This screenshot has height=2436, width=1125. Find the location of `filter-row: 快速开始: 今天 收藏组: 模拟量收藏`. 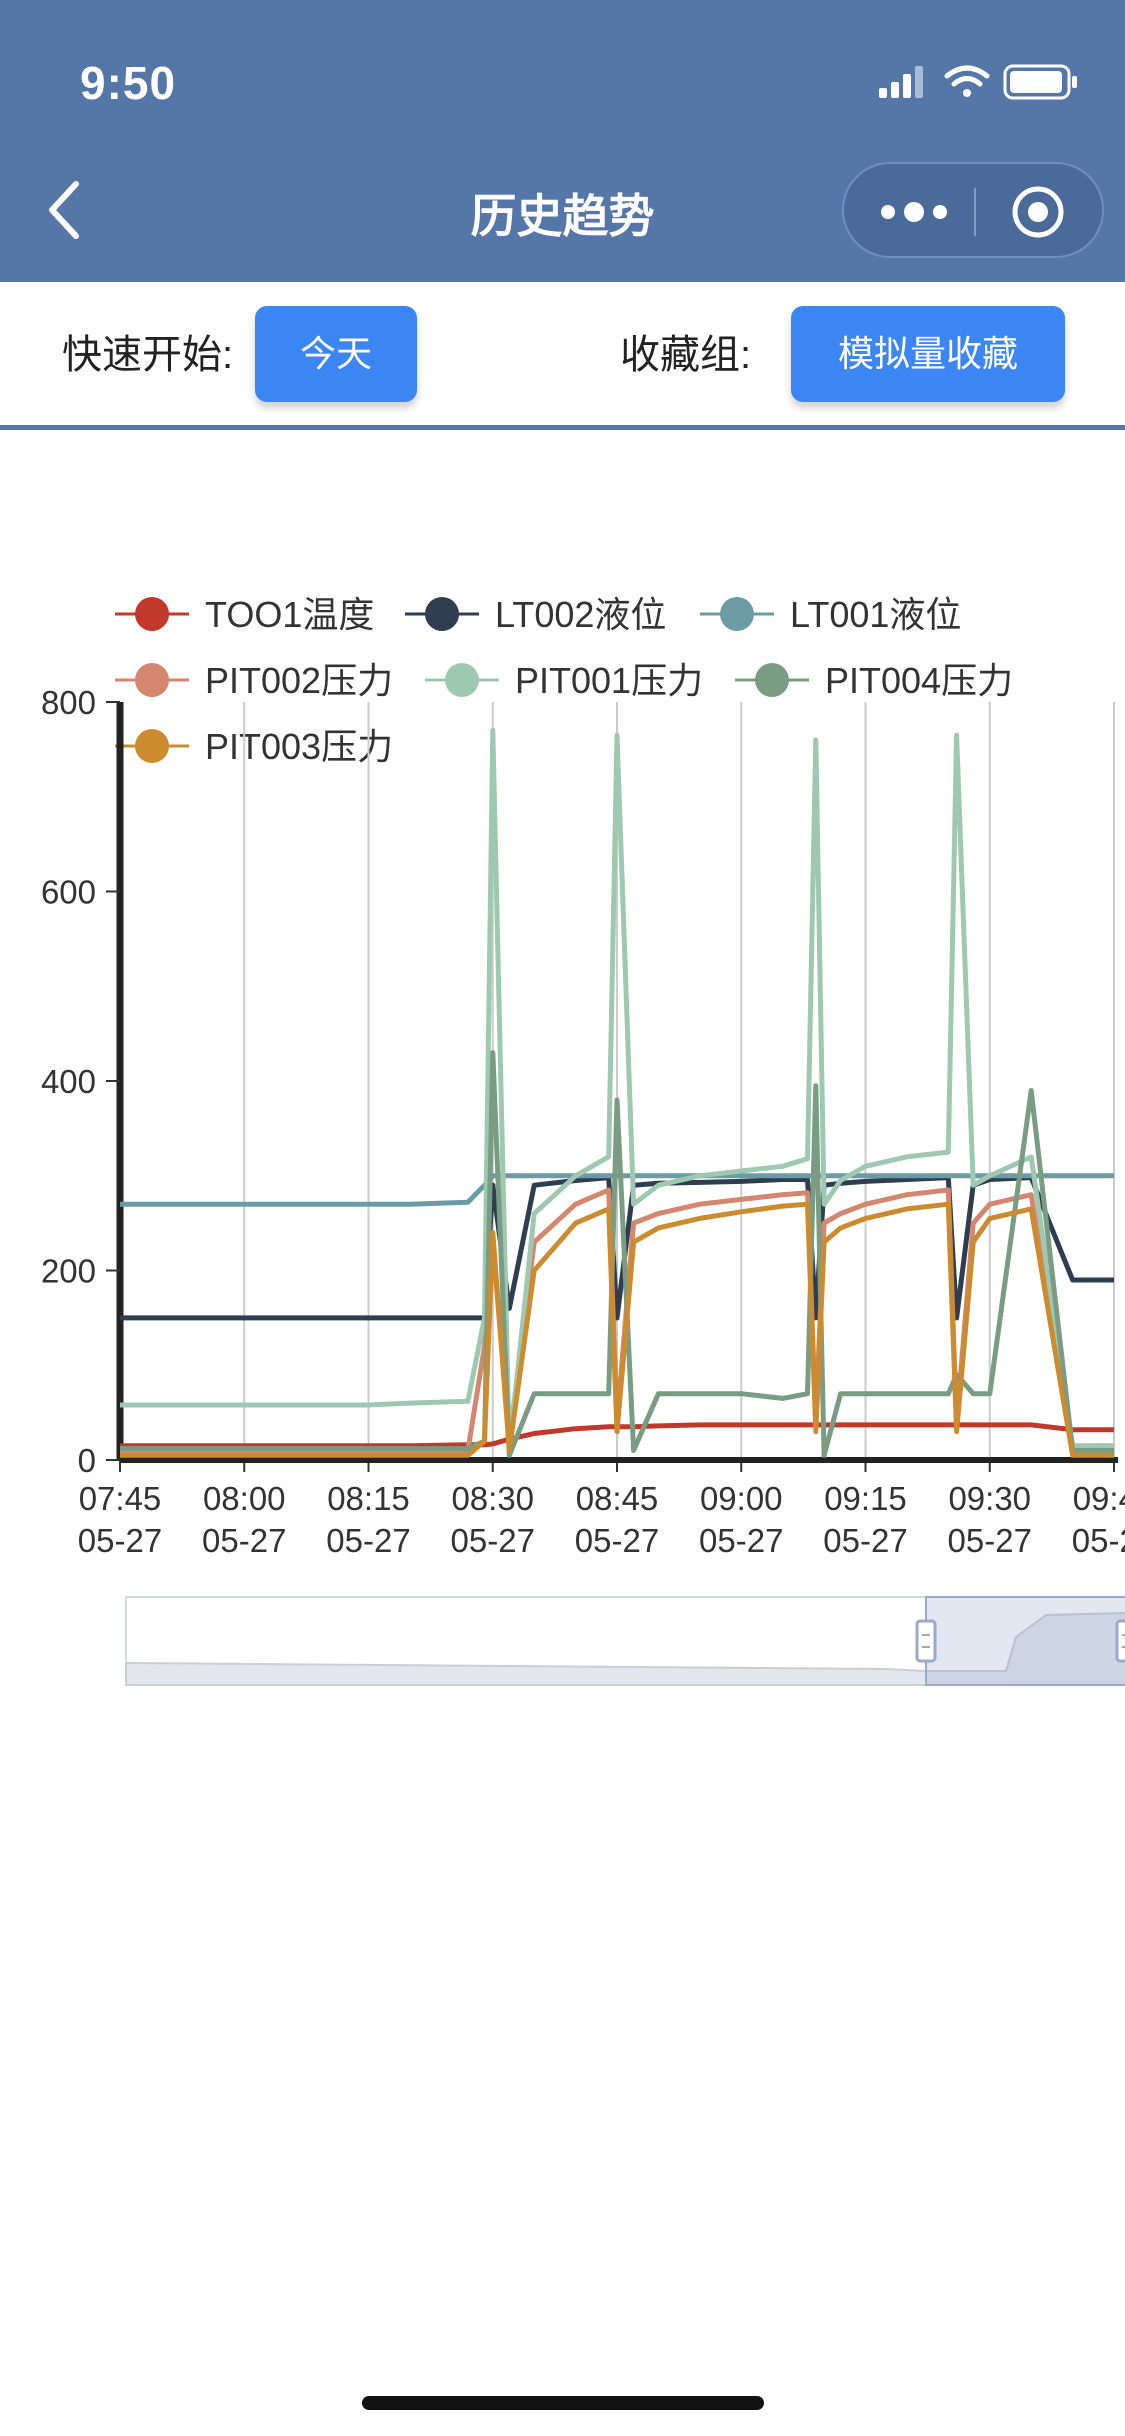

filter-row: 快速开始: 今天 收藏组: 模拟量收藏 is located at coordinates (562, 356).